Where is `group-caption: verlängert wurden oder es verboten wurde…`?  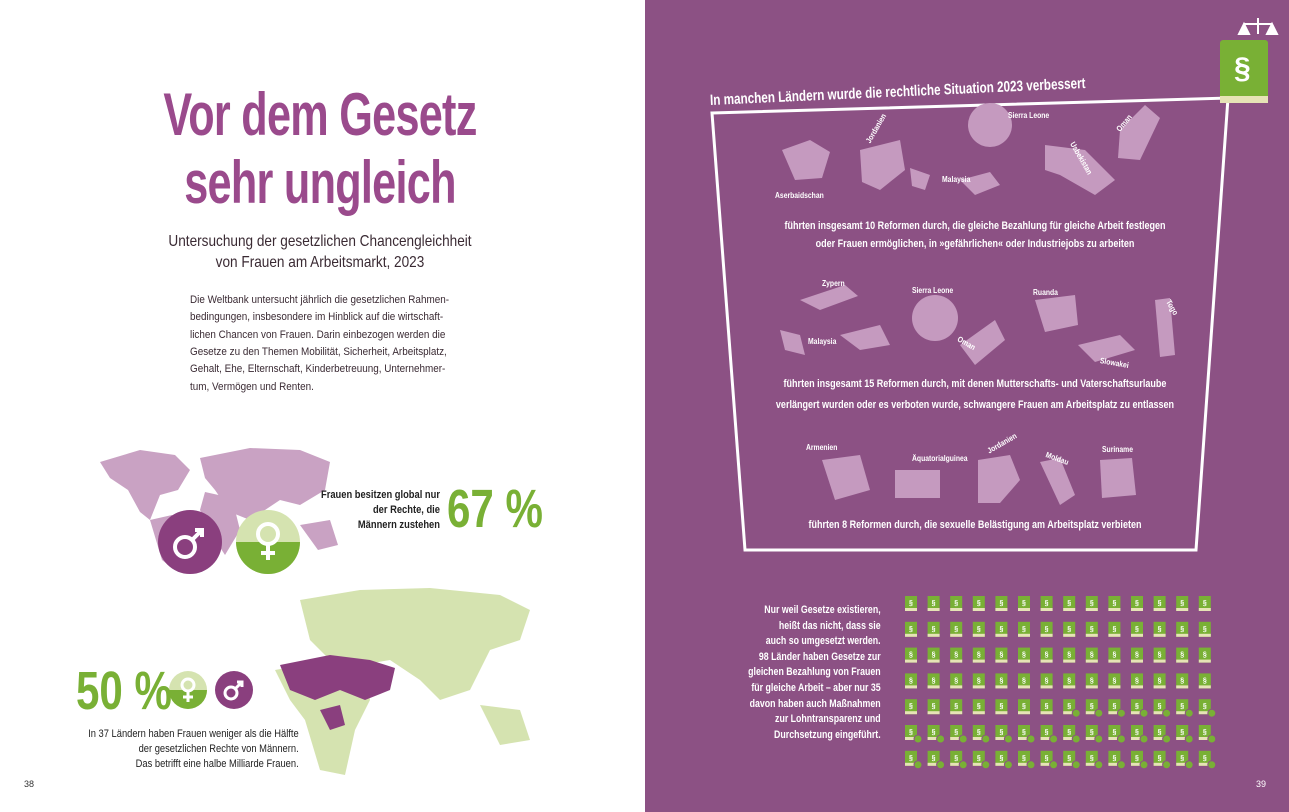
group-caption: verlängert wurden oder es verboten wurde… is located at coordinates (975, 405).